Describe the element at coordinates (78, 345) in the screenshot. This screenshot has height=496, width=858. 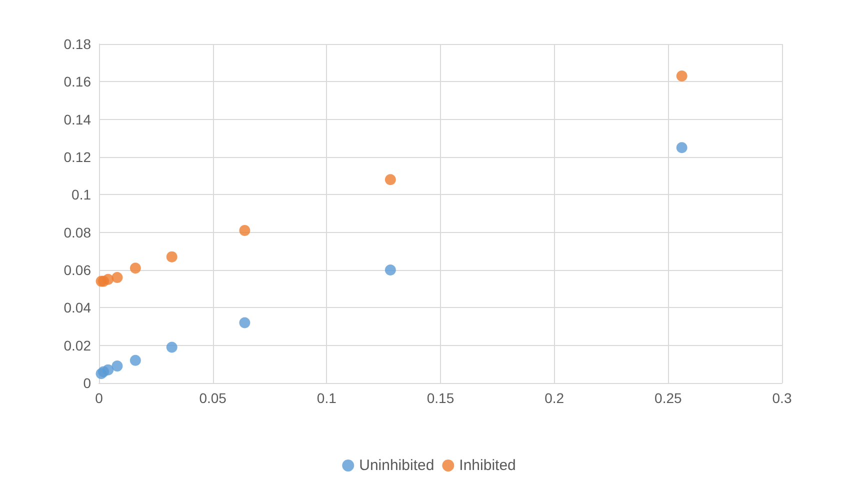
I see `y-tick-label: 0.02` at that location.